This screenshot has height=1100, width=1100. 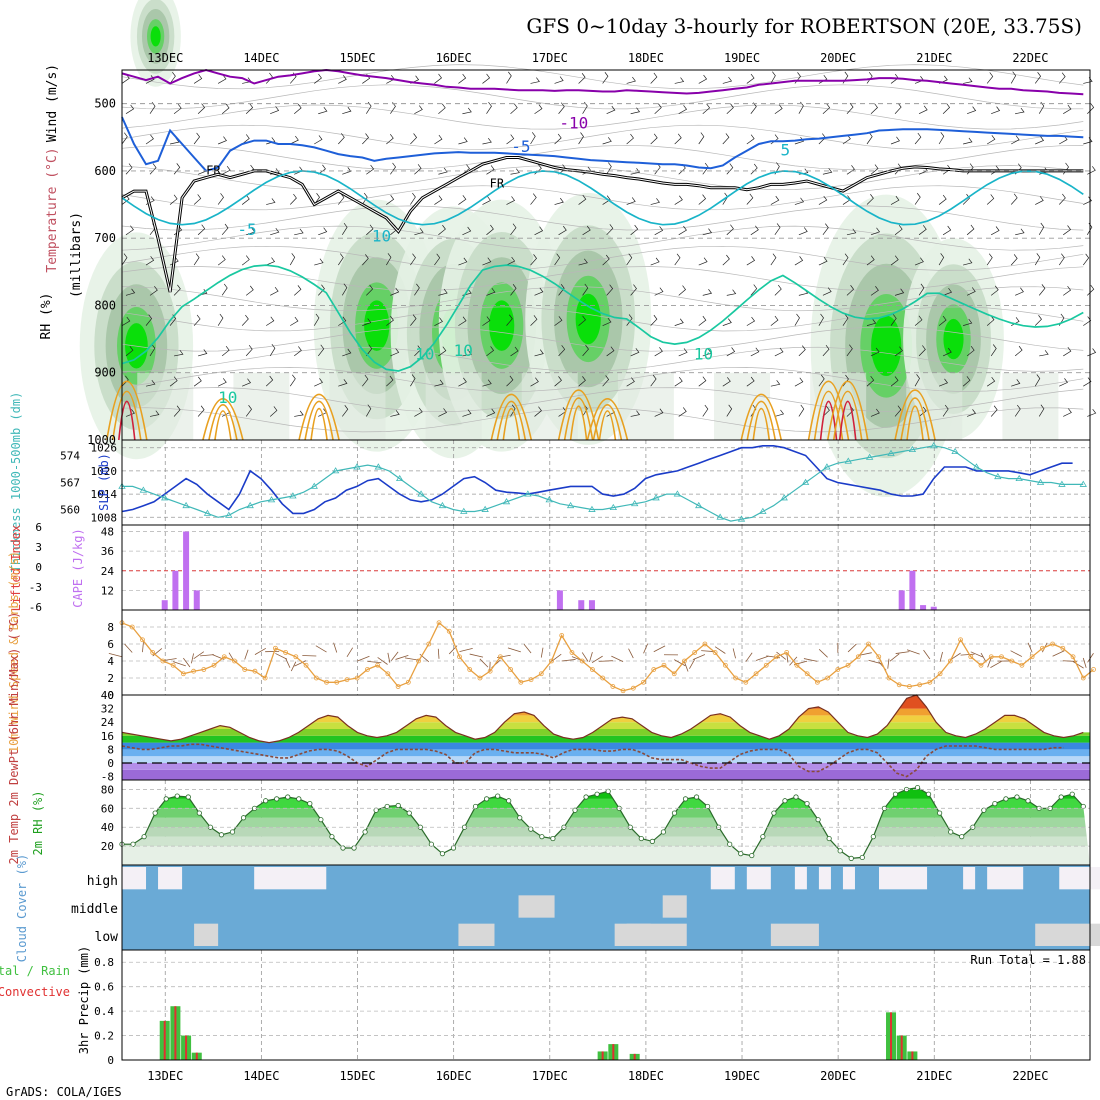 I want to click on thickness-series-line, so click(x=603, y=483).